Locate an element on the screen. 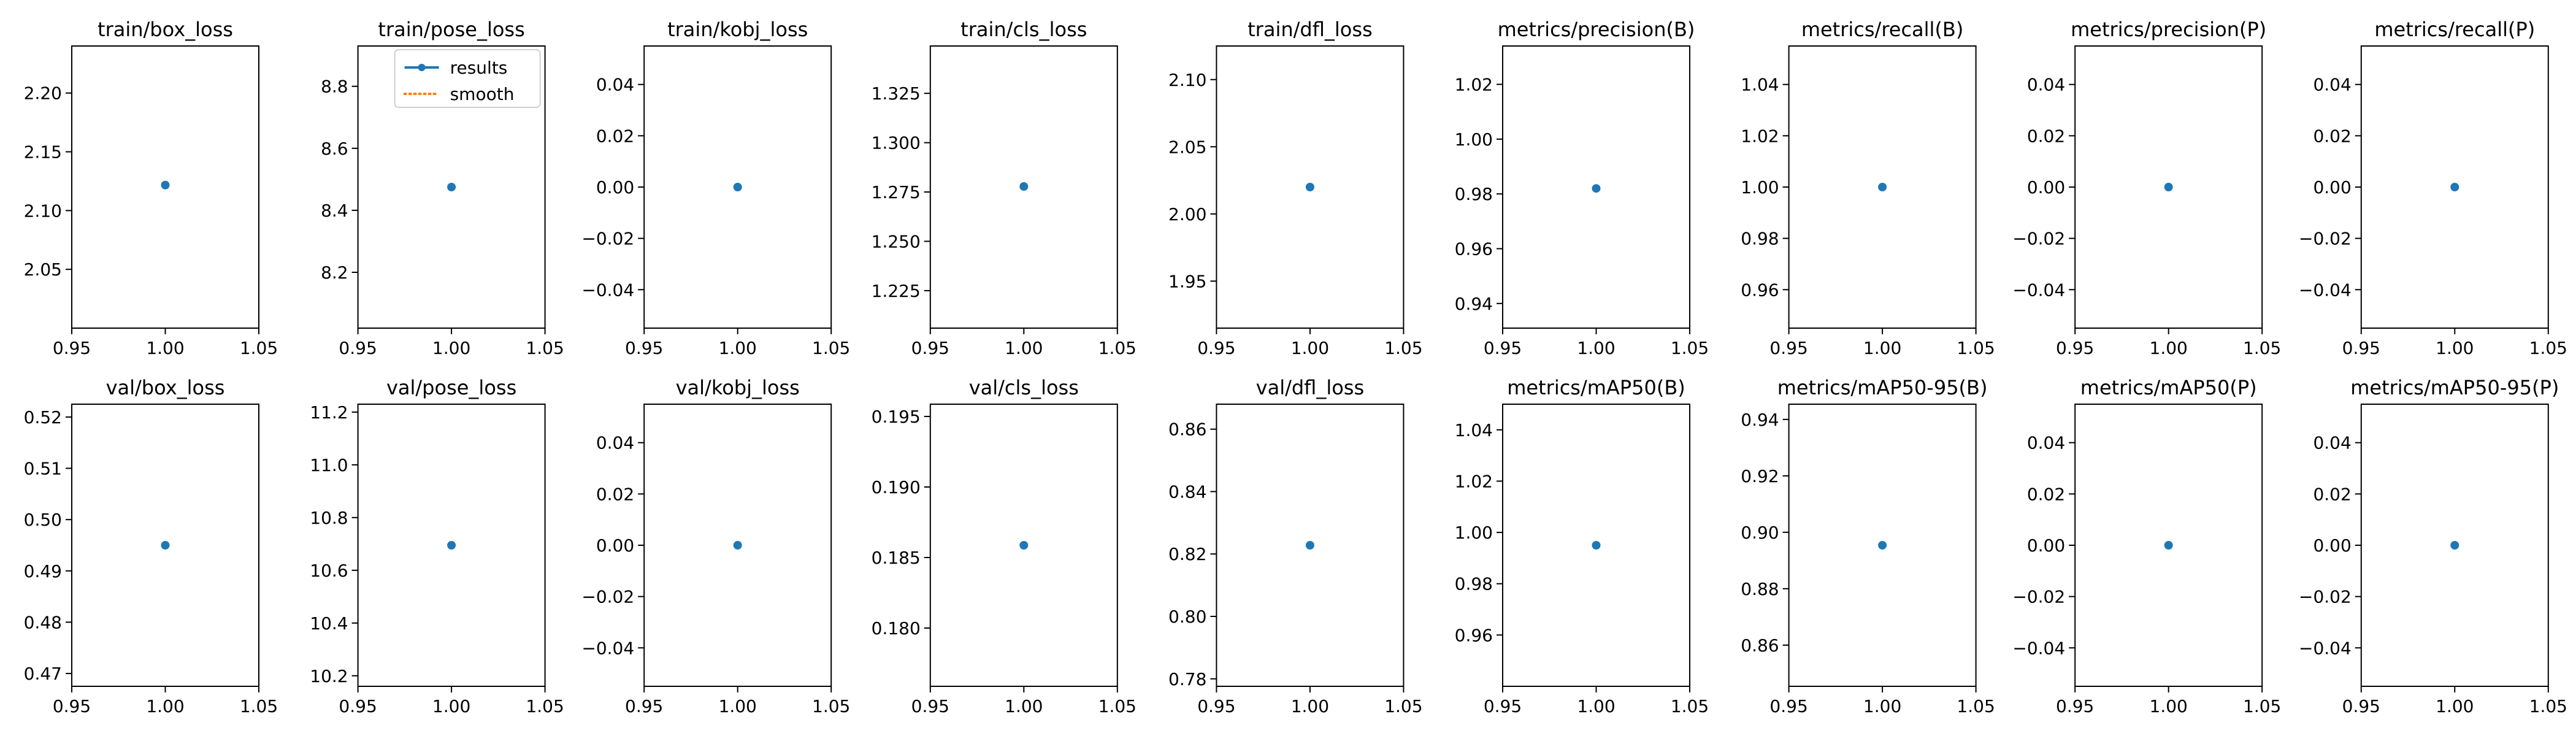 The image size is (2576, 736). y-tick-label: 0.80 is located at coordinates (1187, 617).